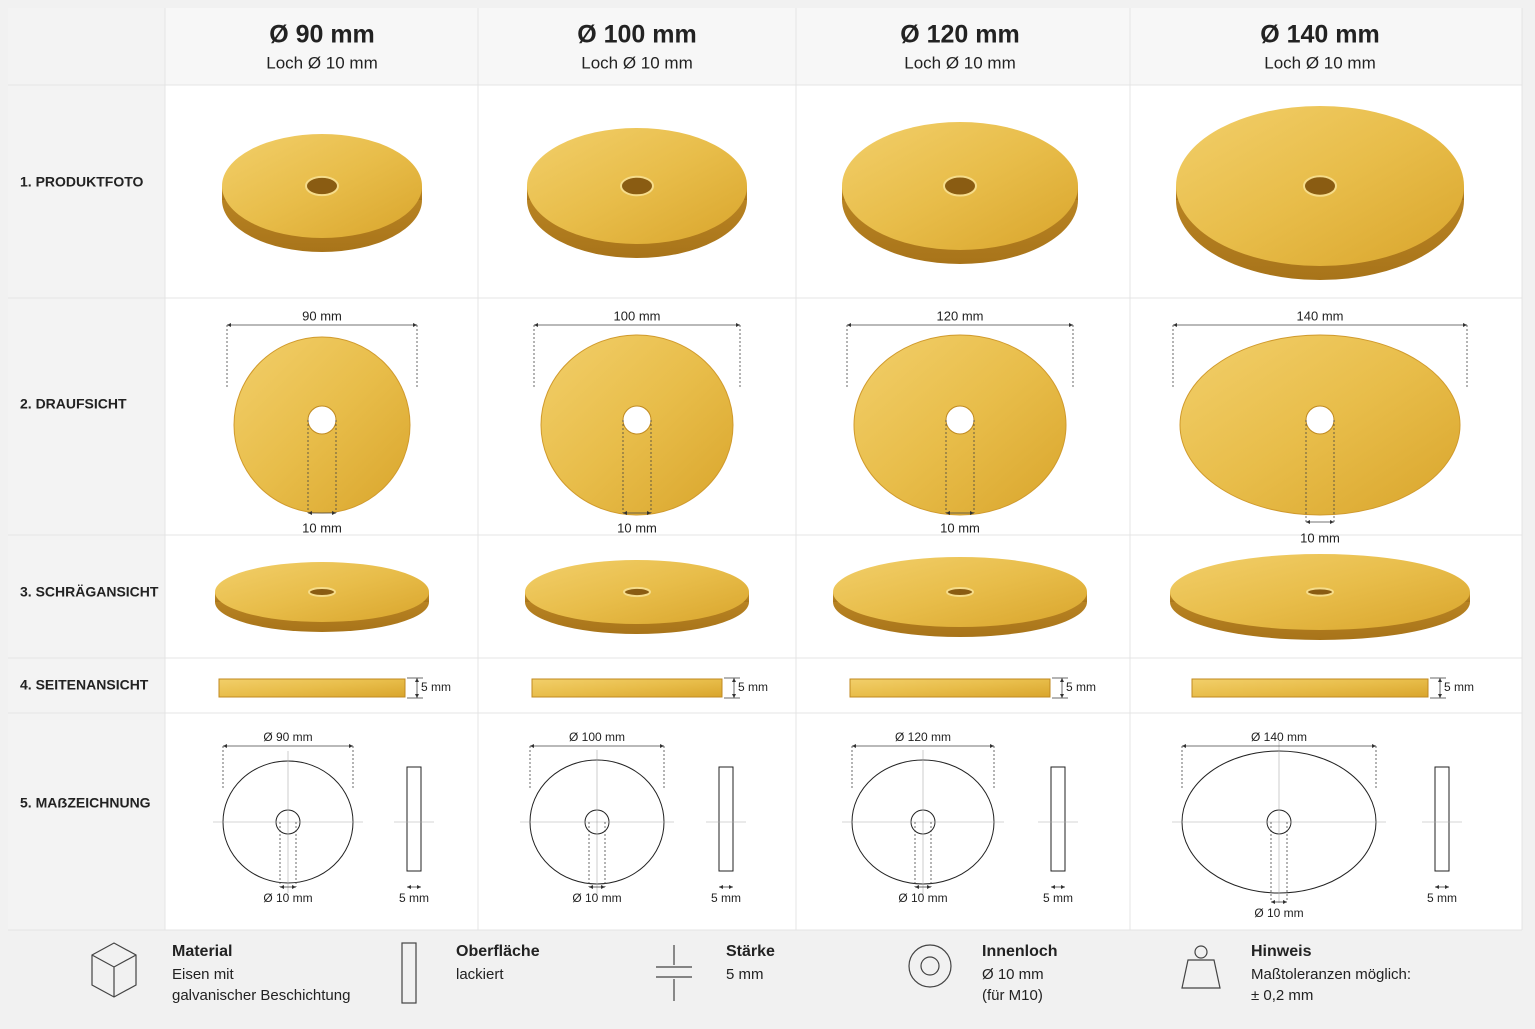 Image resolution: width=1535 pixels, height=1029 pixels. What do you see at coordinates (1201, 974) in the screenshot?
I see `icon-weight` at bounding box center [1201, 974].